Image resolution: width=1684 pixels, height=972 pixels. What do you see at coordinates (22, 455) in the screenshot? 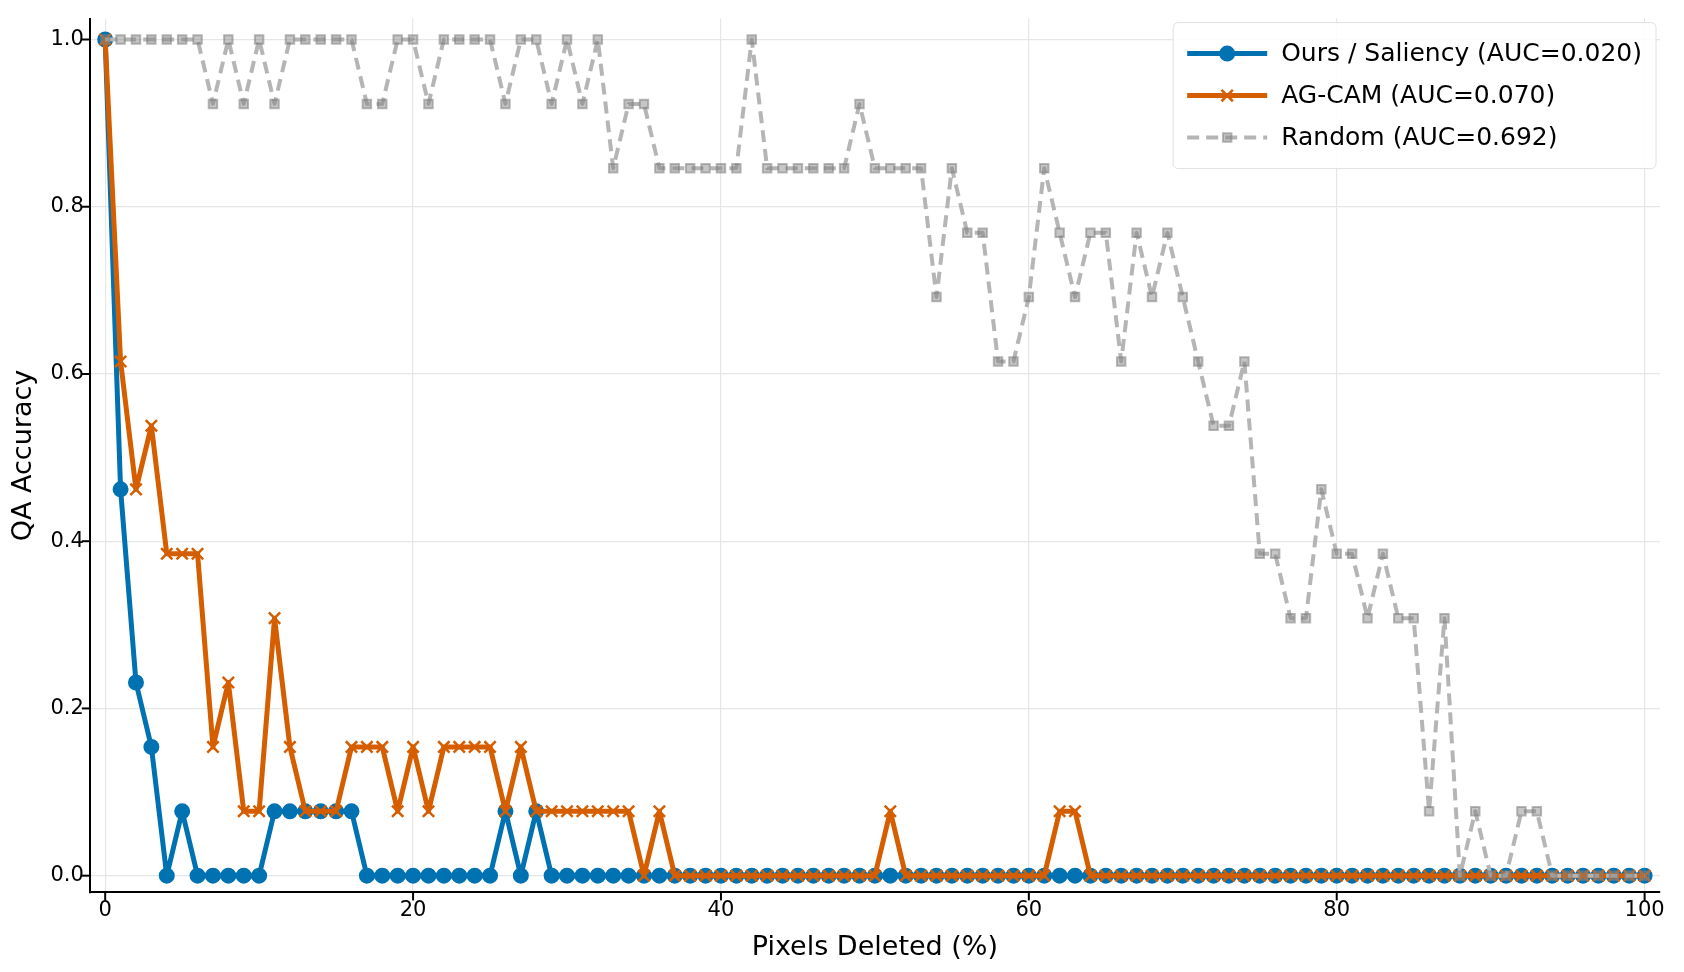
I see `y-axis-title: QA Accuracy` at bounding box center [22, 455].